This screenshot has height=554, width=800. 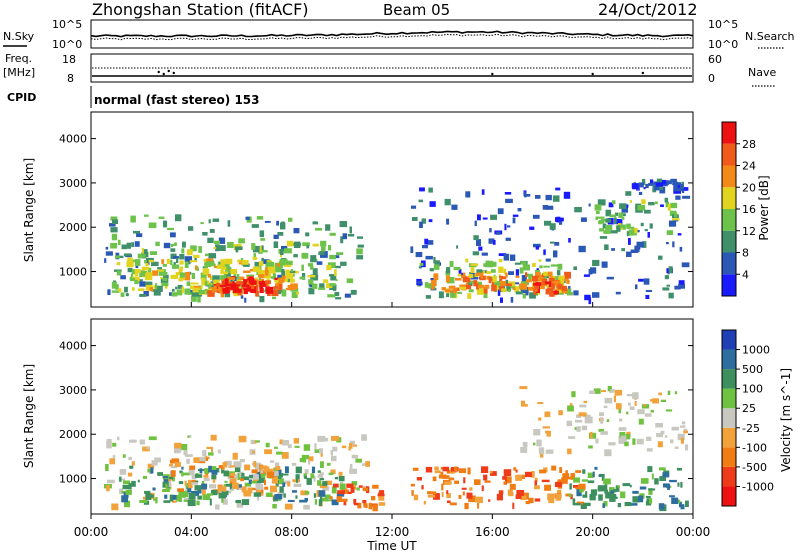 I want to click on noise-right-tick-top: 10^5, so click(x=723, y=24).